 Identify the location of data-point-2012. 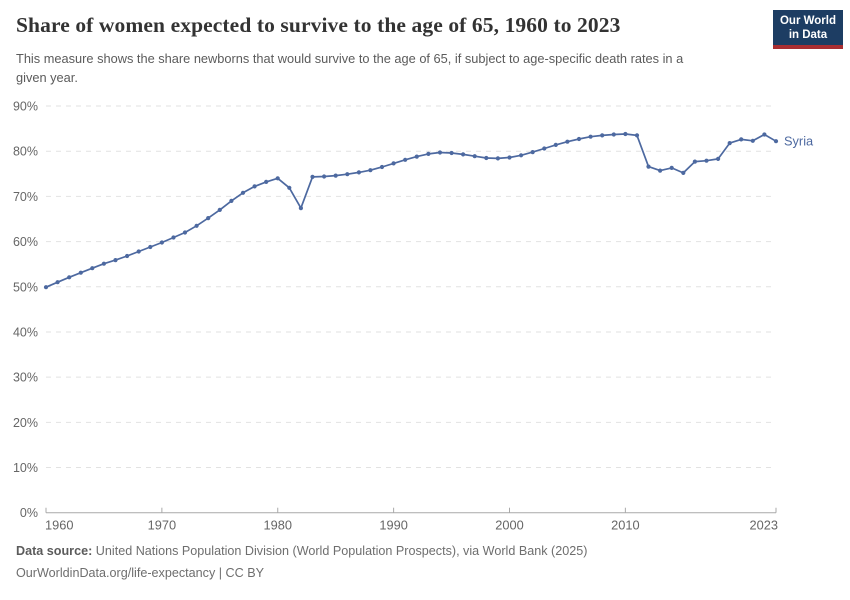
(648, 166).